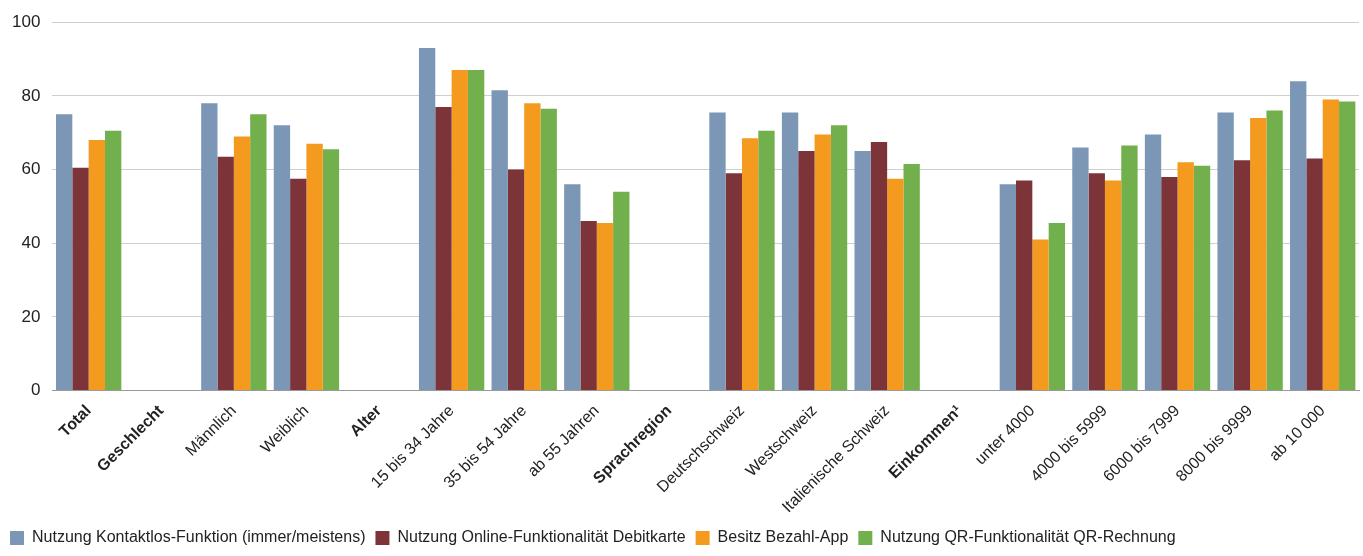 The height and width of the screenshot is (556, 1363). Describe the element at coordinates (783, 537) in the screenshot. I see `legend-label: Besitz Bezahl-App` at that location.